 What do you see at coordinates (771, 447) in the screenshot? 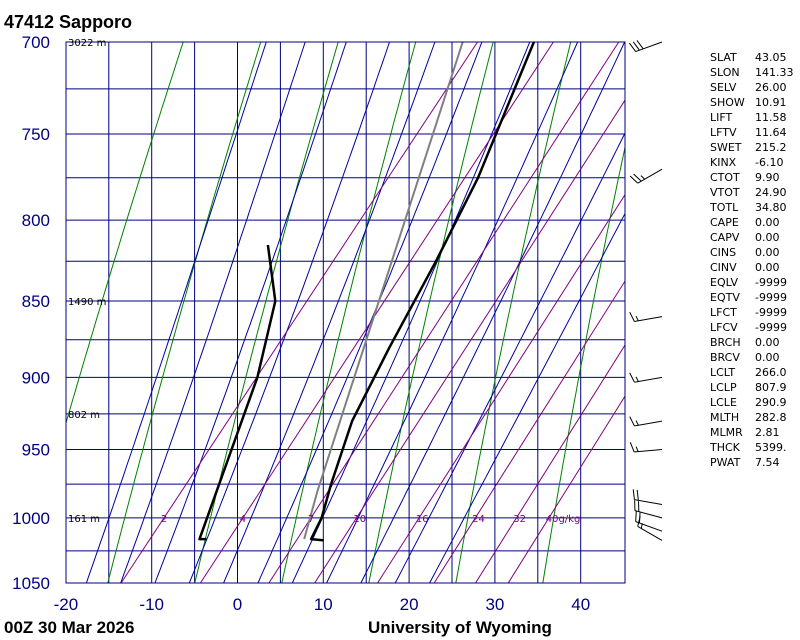
I see `index-value: 5399.` at bounding box center [771, 447].